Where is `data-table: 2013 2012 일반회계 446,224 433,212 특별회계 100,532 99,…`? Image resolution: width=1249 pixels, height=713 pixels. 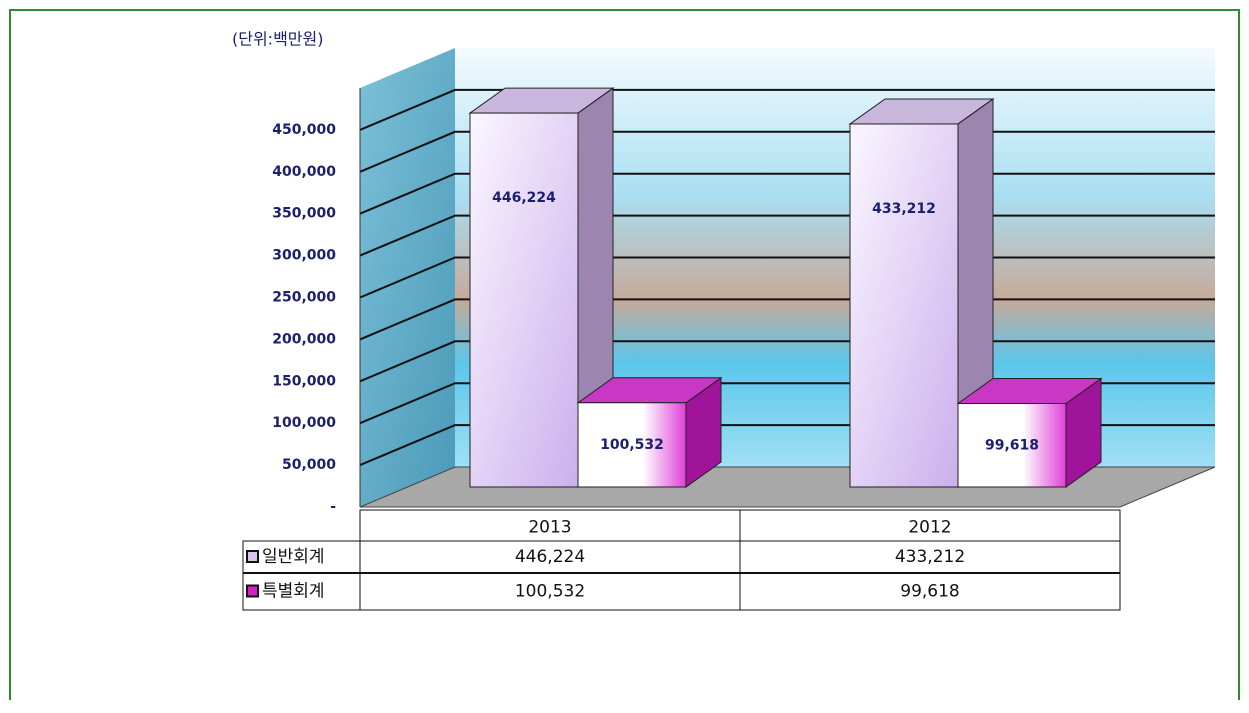
data-table: 2013 2012 일반회계 446,224 433,212 특별회계 100,532 99,… is located at coordinates (681, 560).